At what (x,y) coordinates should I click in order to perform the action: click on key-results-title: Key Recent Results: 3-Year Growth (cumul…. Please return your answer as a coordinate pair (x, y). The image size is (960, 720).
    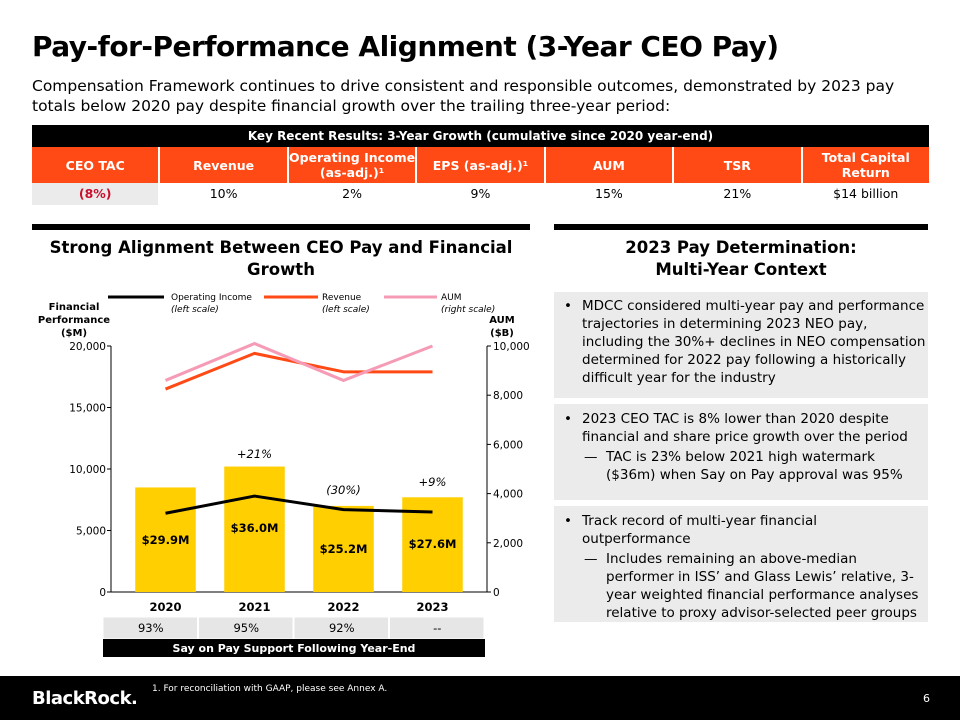
    Looking at the image, I should click on (480, 136).